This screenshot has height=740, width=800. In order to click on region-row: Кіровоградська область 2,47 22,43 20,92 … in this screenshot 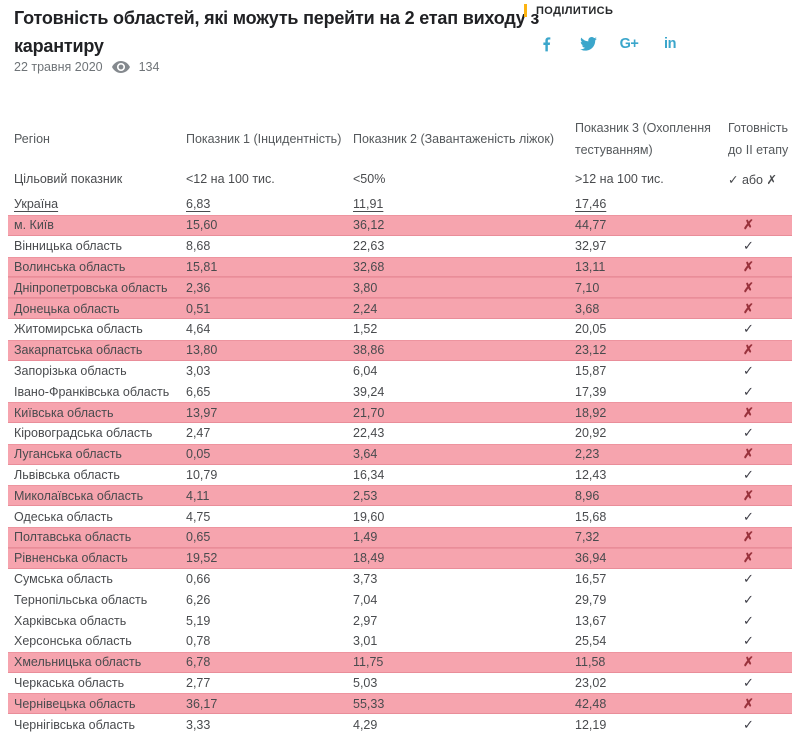, I will do `click(400, 433)`.